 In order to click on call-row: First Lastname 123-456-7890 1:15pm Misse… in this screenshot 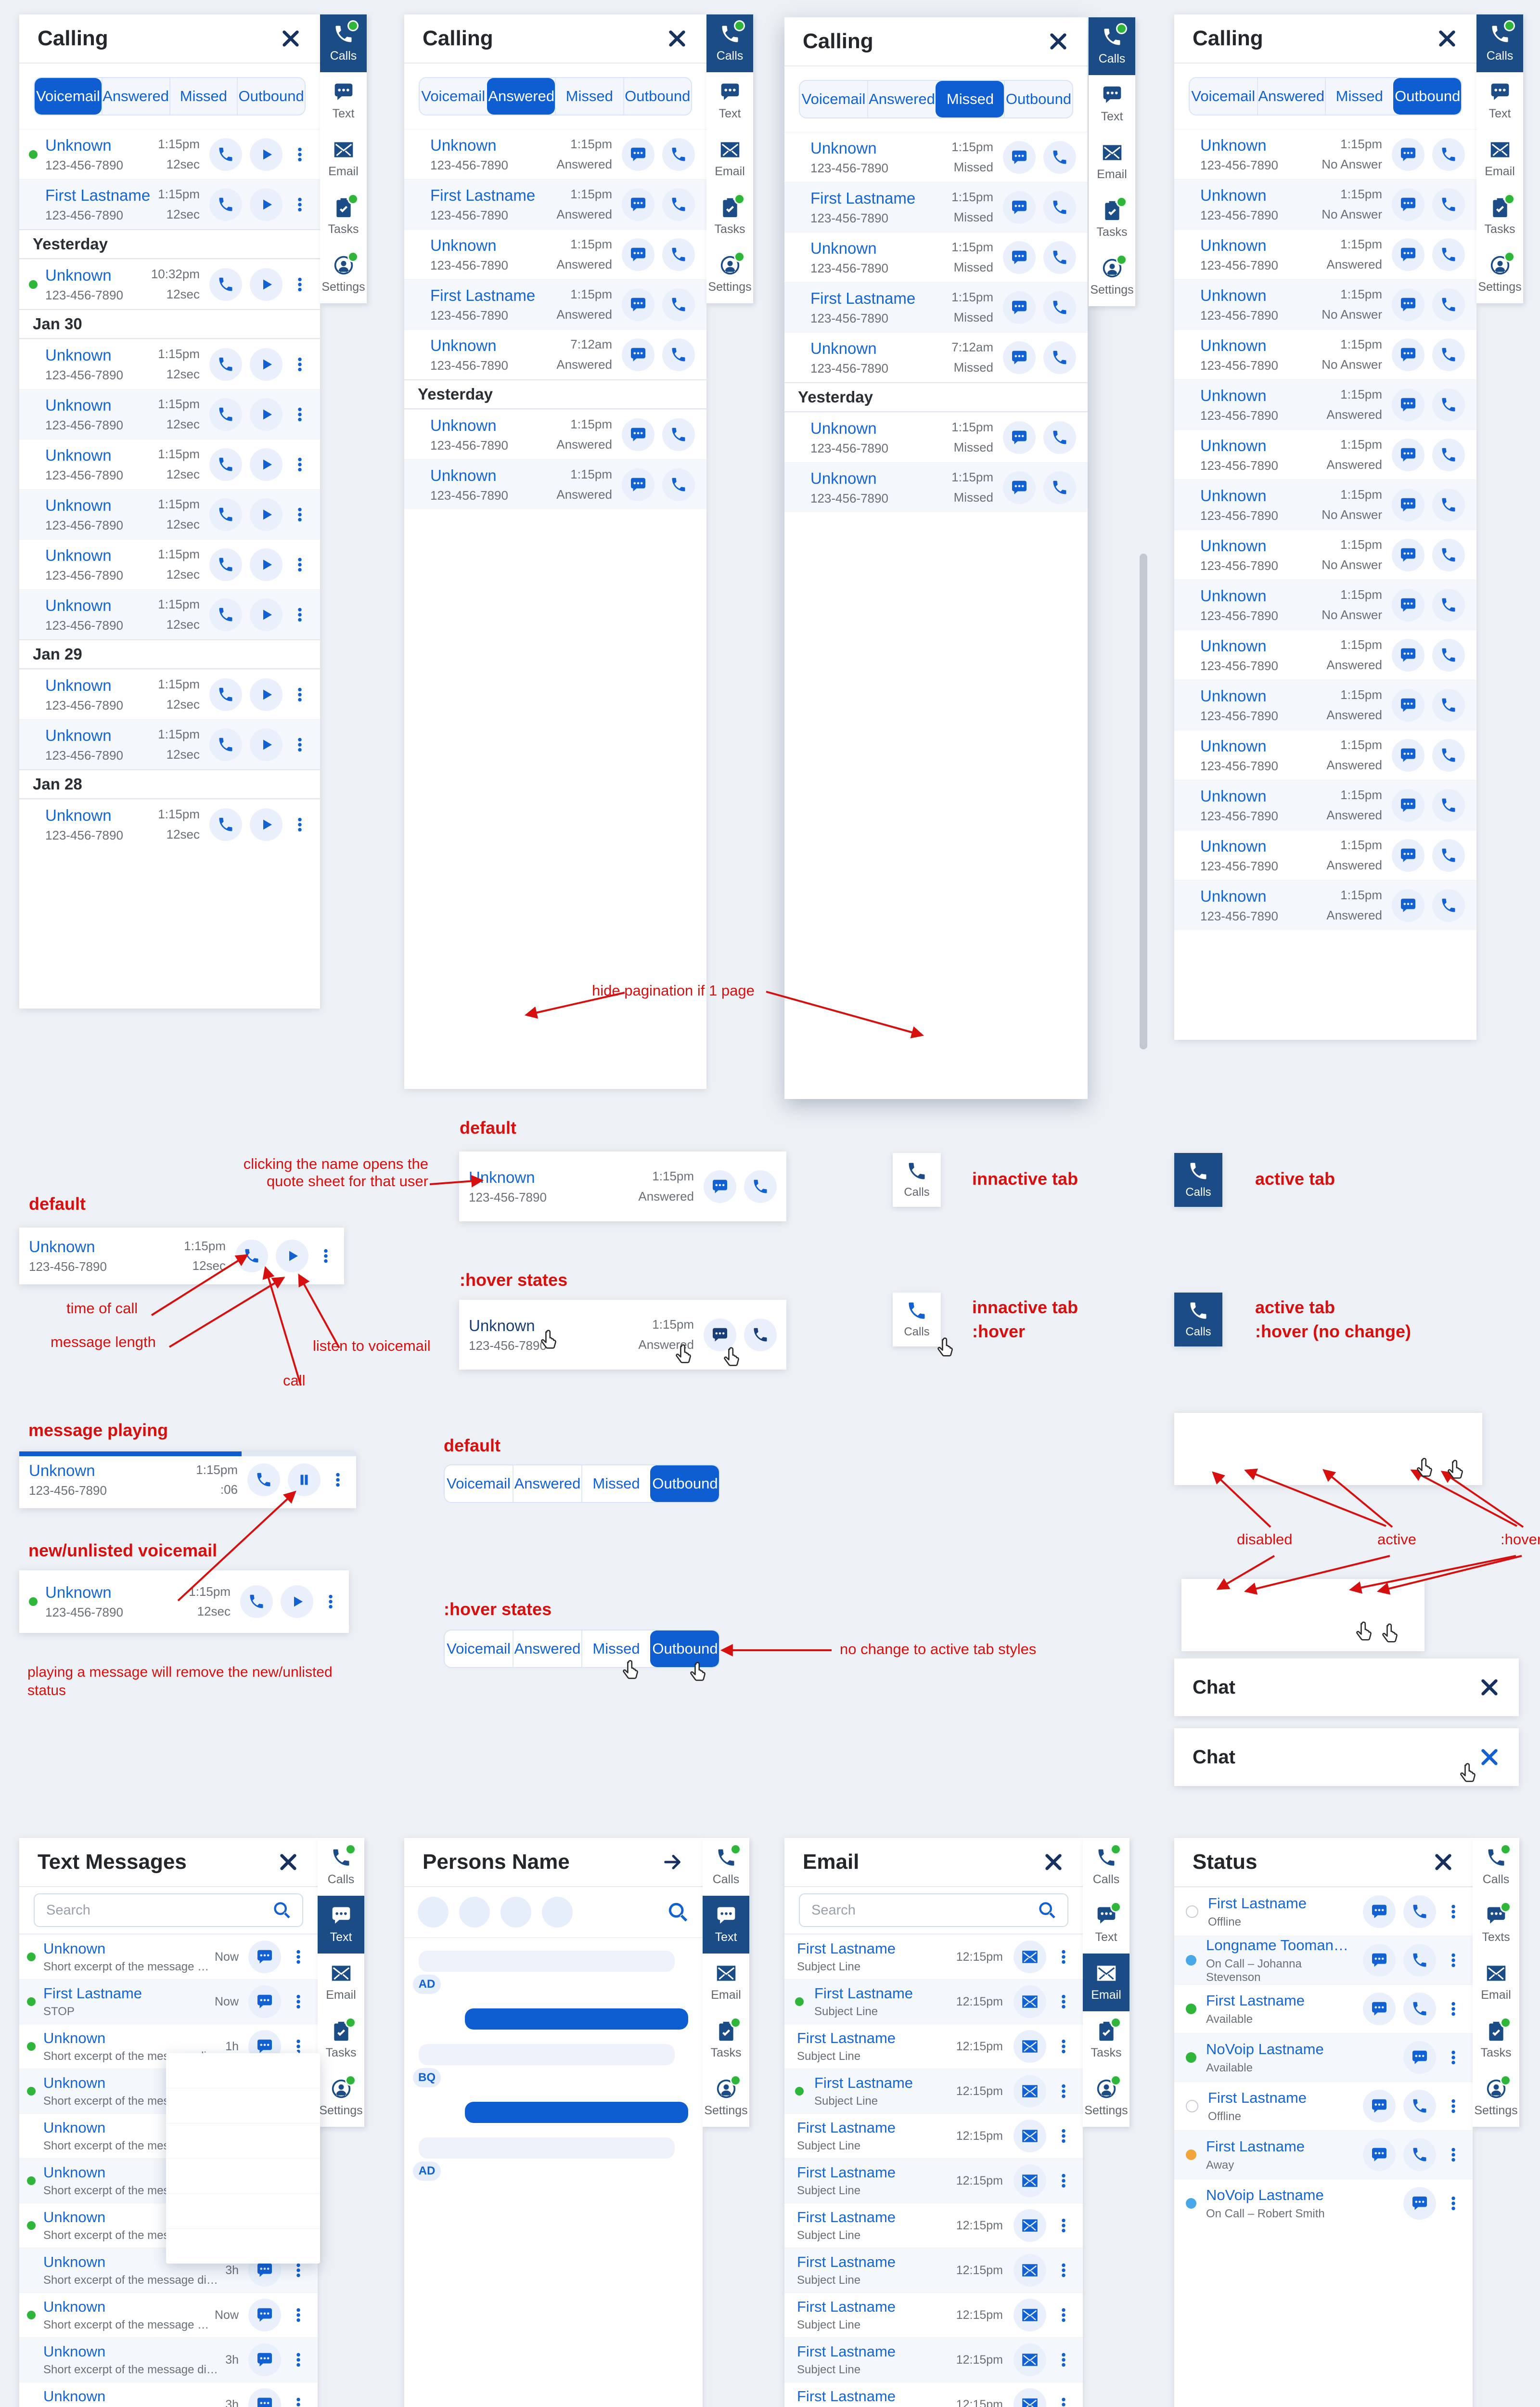, I will do `click(936, 307)`.